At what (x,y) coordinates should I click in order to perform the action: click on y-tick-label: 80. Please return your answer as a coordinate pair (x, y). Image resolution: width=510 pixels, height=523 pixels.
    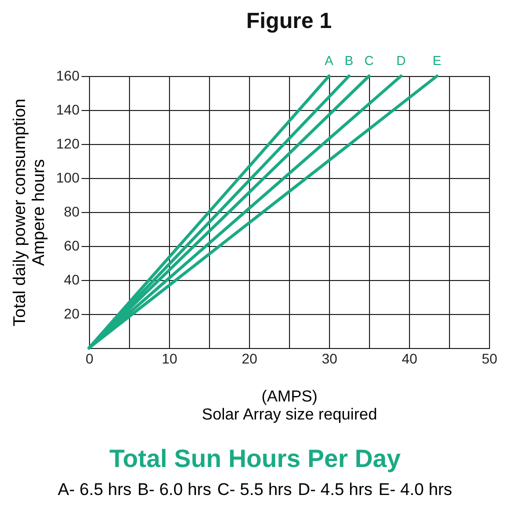
    Looking at the image, I should click on (72, 212).